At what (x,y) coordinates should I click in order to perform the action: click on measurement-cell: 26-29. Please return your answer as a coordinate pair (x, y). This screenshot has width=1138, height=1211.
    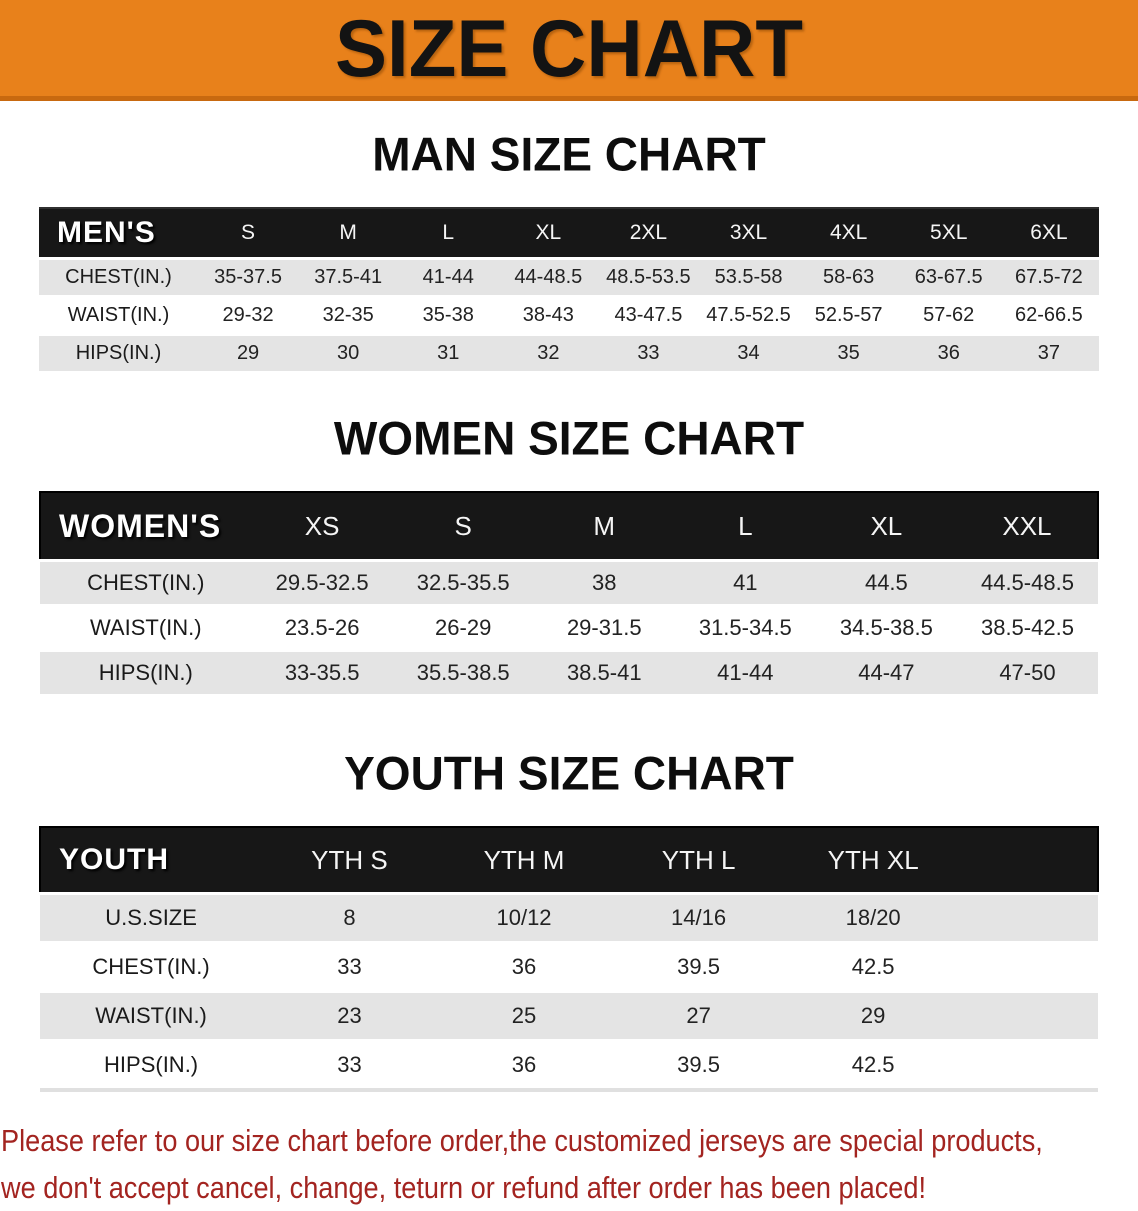
    Looking at the image, I should click on (463, 627).